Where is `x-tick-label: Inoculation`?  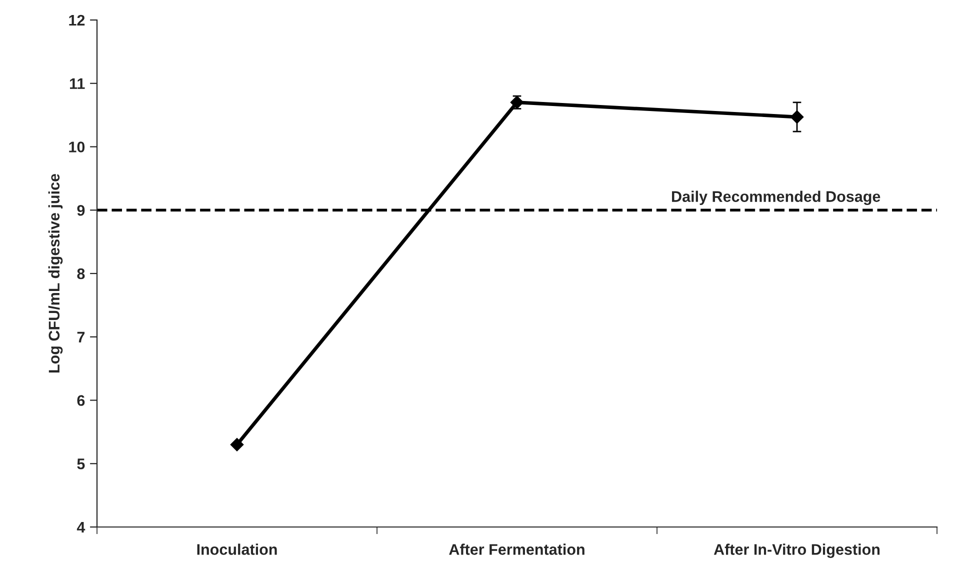 x-tick-label: Inoculation is located at coordinates (237, 549).